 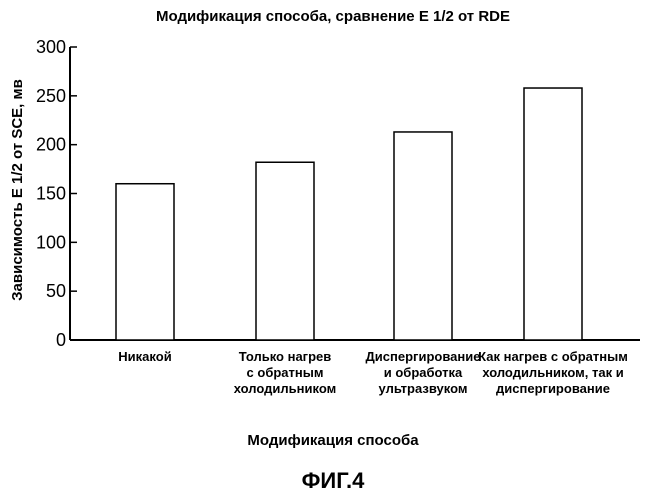 What do you see at coordinates (56, 291) in the screenshot?
I see `y-tick-label: 50` at bounding box center [56, 291].